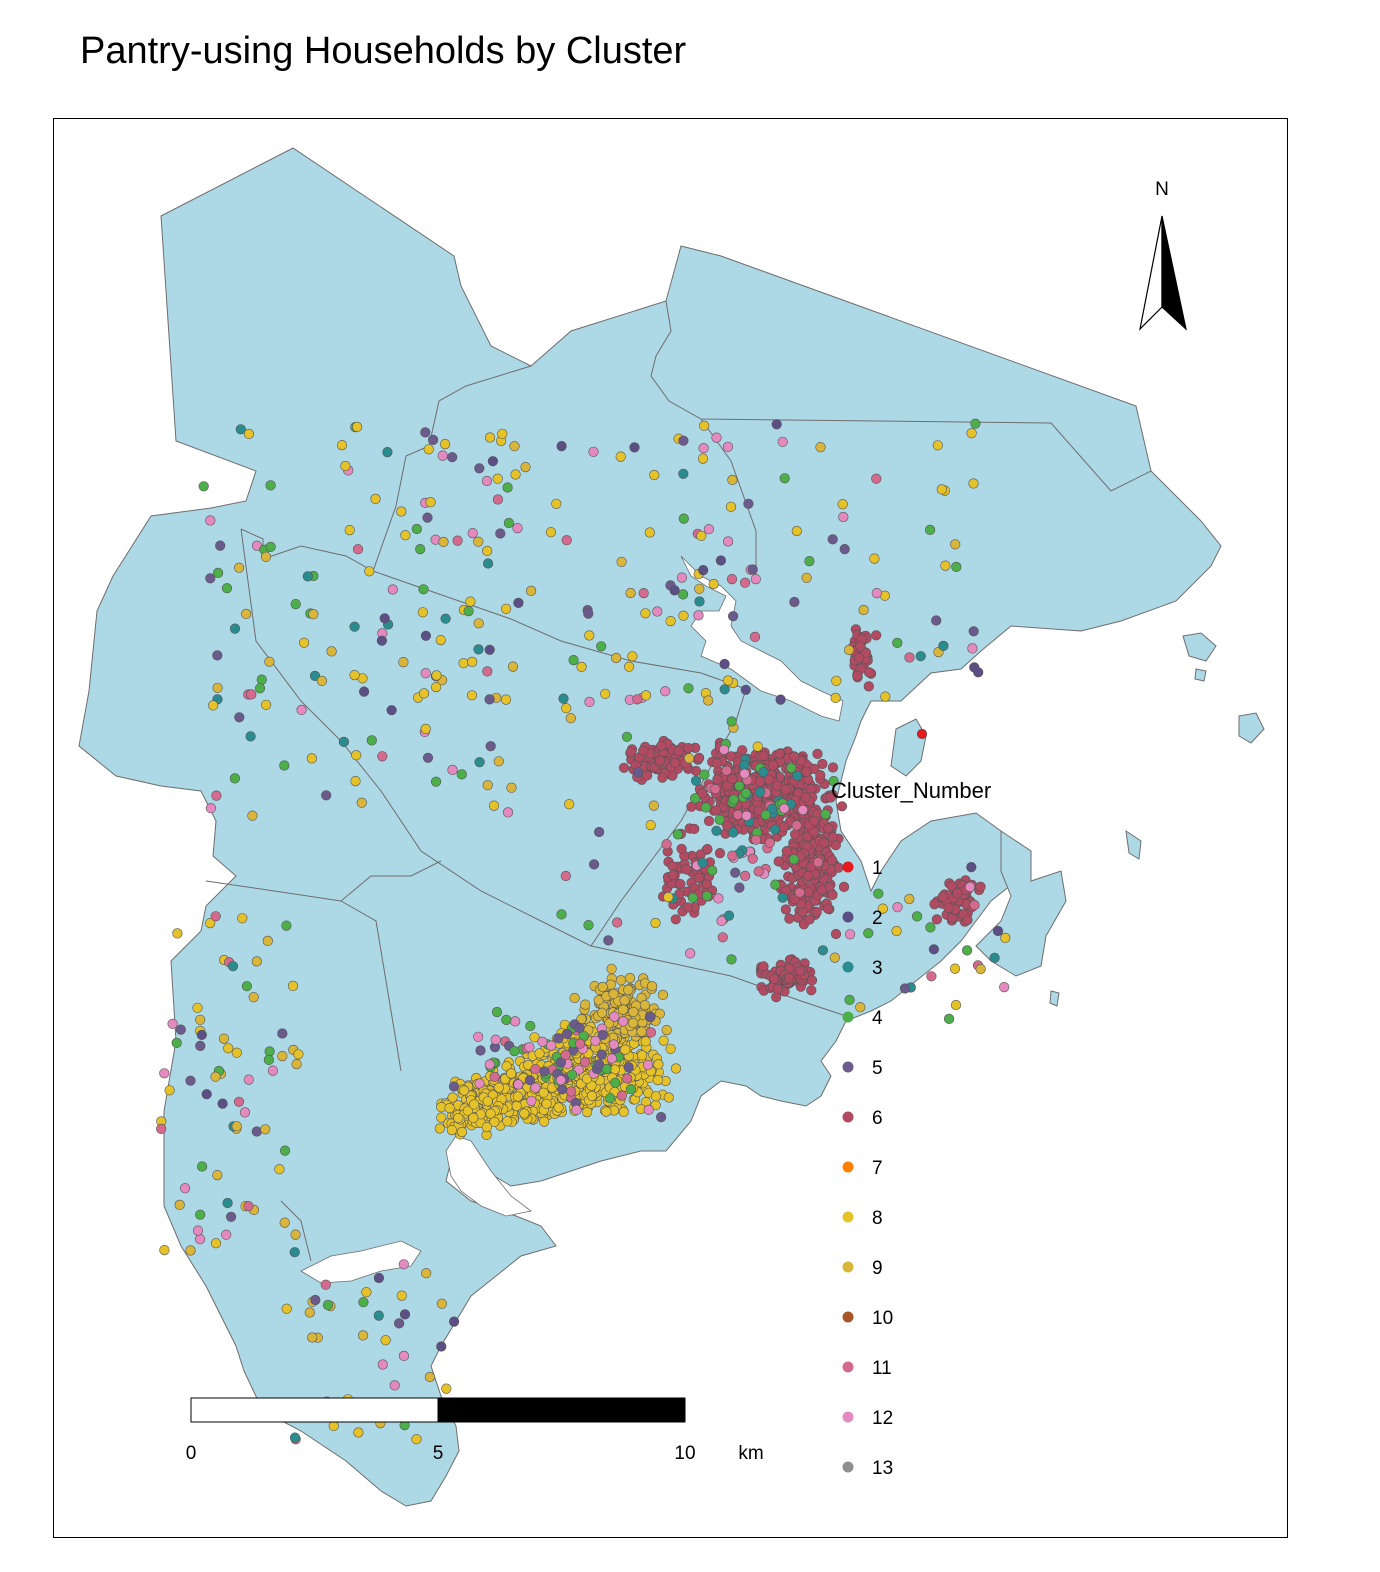 This screenshot has height=1572, width=1380. I want to click on legend-label-4: 4, so click(877, 1018).